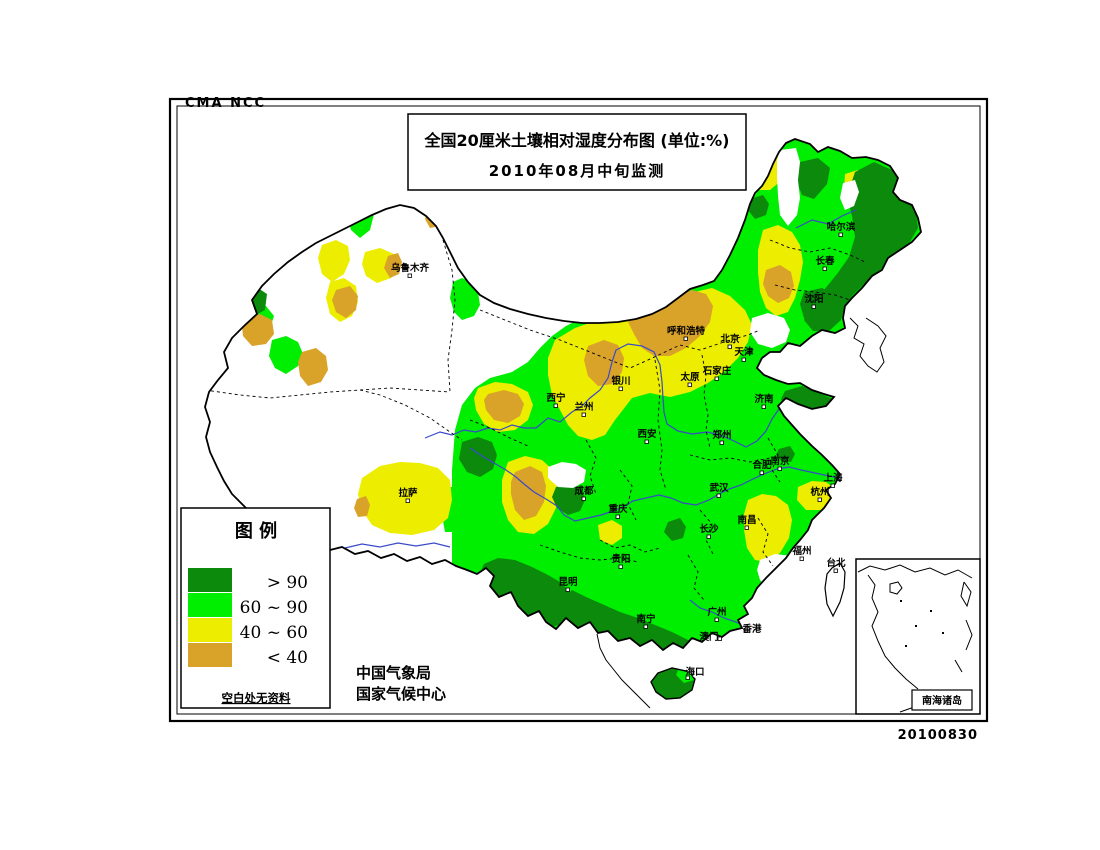  I want to click on city-name: 南昌, so click(746, 520).